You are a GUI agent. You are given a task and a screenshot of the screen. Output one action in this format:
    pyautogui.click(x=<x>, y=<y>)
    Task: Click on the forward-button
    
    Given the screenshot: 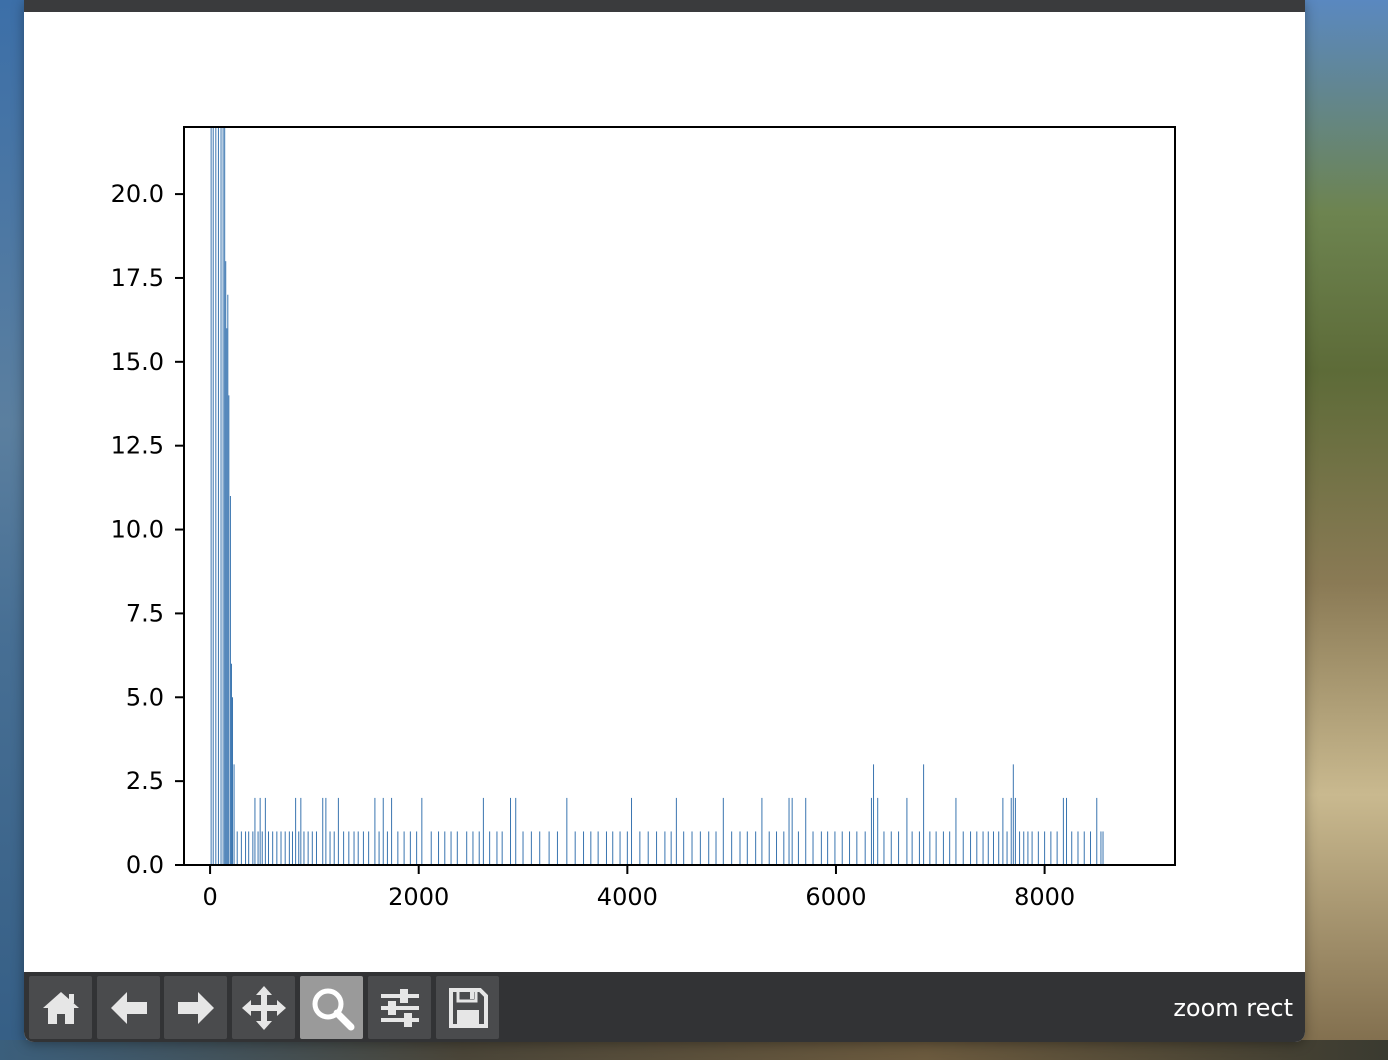 What is the action you would take?
    pyautogui.click(x=195, y=1007)
    